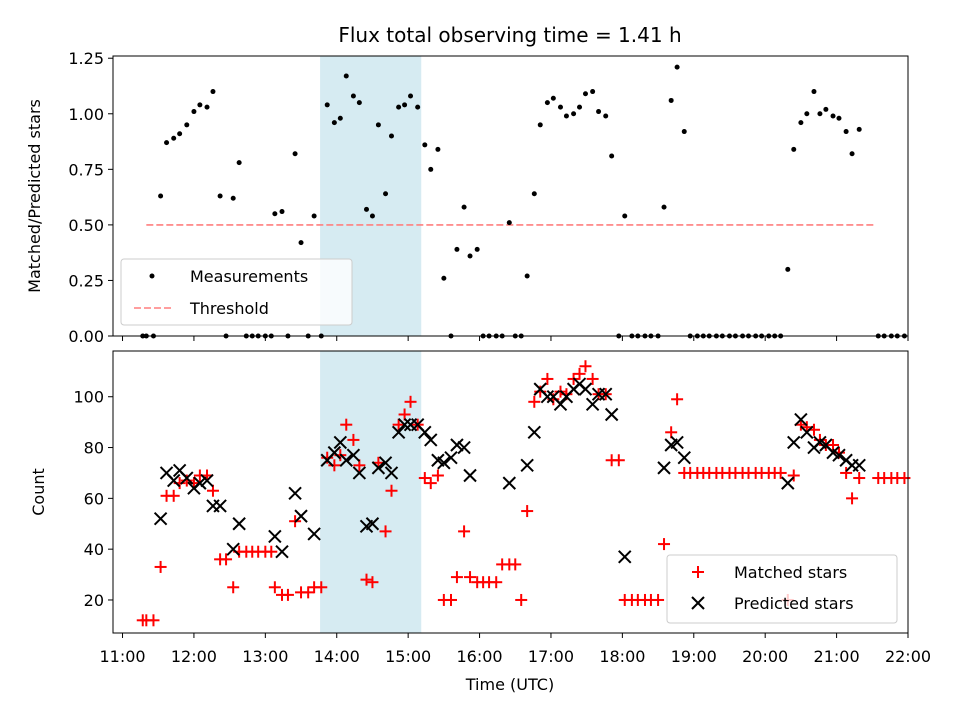 The height and width of the screenshot is (720, 960). Describe the element at coordinates (480, 656) in the screenshot. I see `x-tick-label: 16:00` at that location.